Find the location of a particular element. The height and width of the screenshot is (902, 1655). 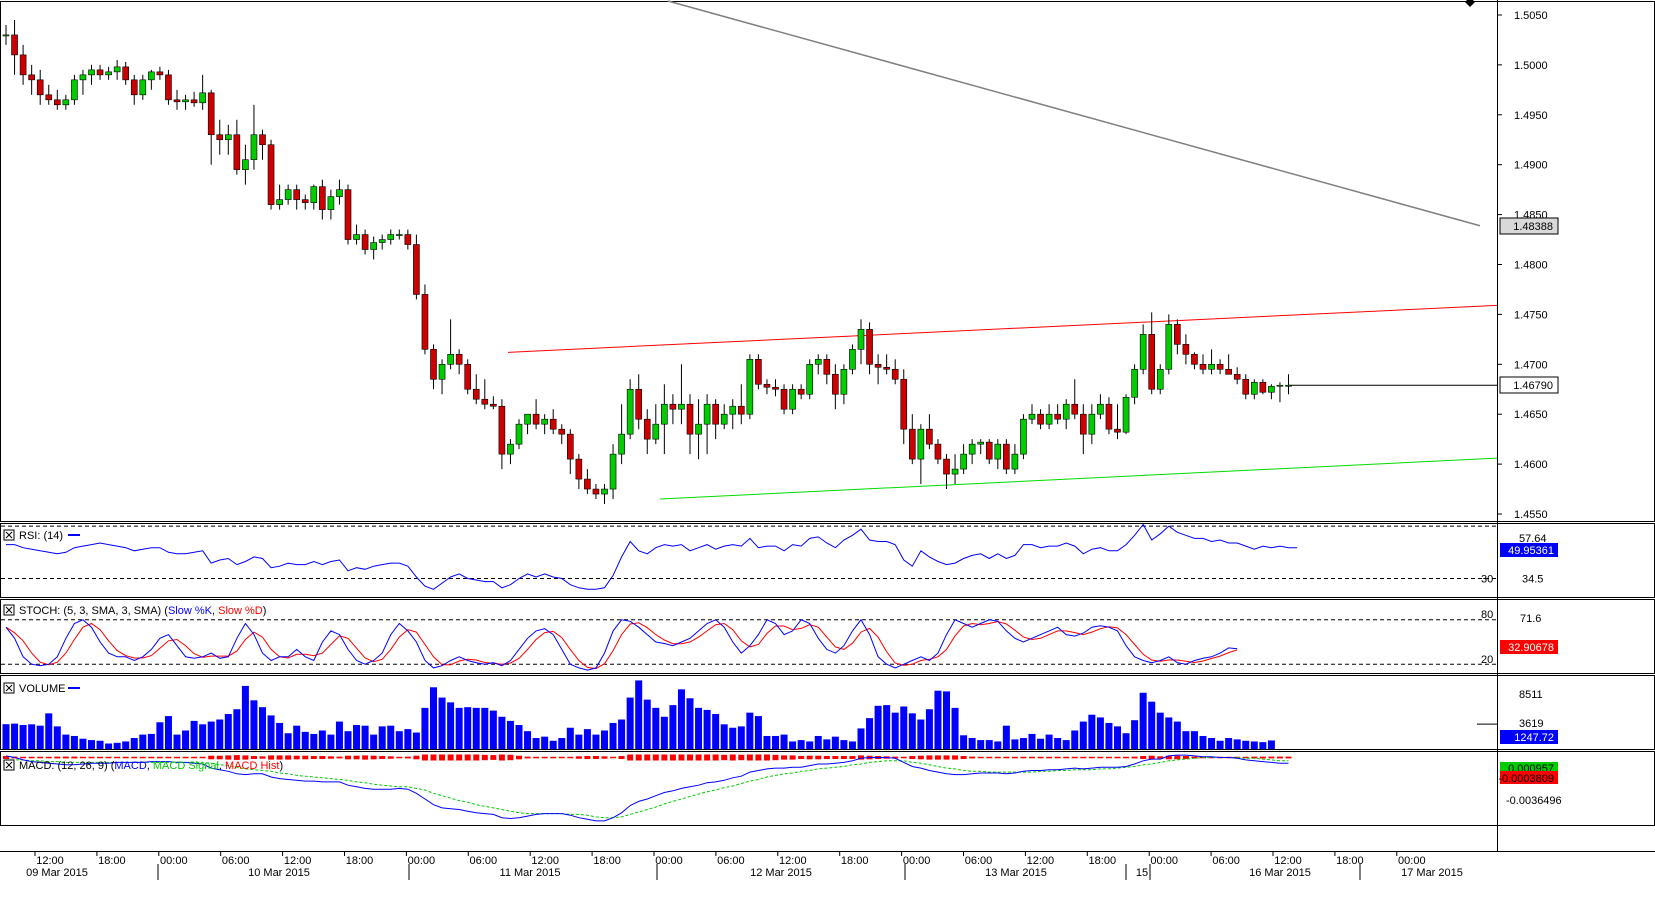

rsi-close-icon is located at coordinates (9, 535).